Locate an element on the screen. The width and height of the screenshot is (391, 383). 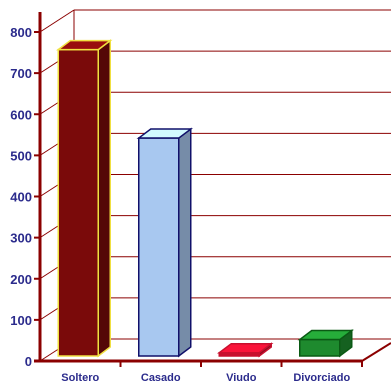
y-tick-label: 700 is located at coordinates (21, 73).